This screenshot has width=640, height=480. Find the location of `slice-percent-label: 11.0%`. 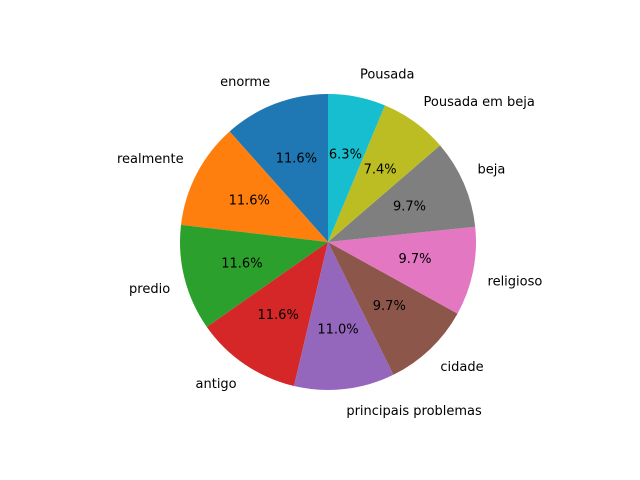

slice-percent-label: 11.0% is located at coordinates (337, 330).